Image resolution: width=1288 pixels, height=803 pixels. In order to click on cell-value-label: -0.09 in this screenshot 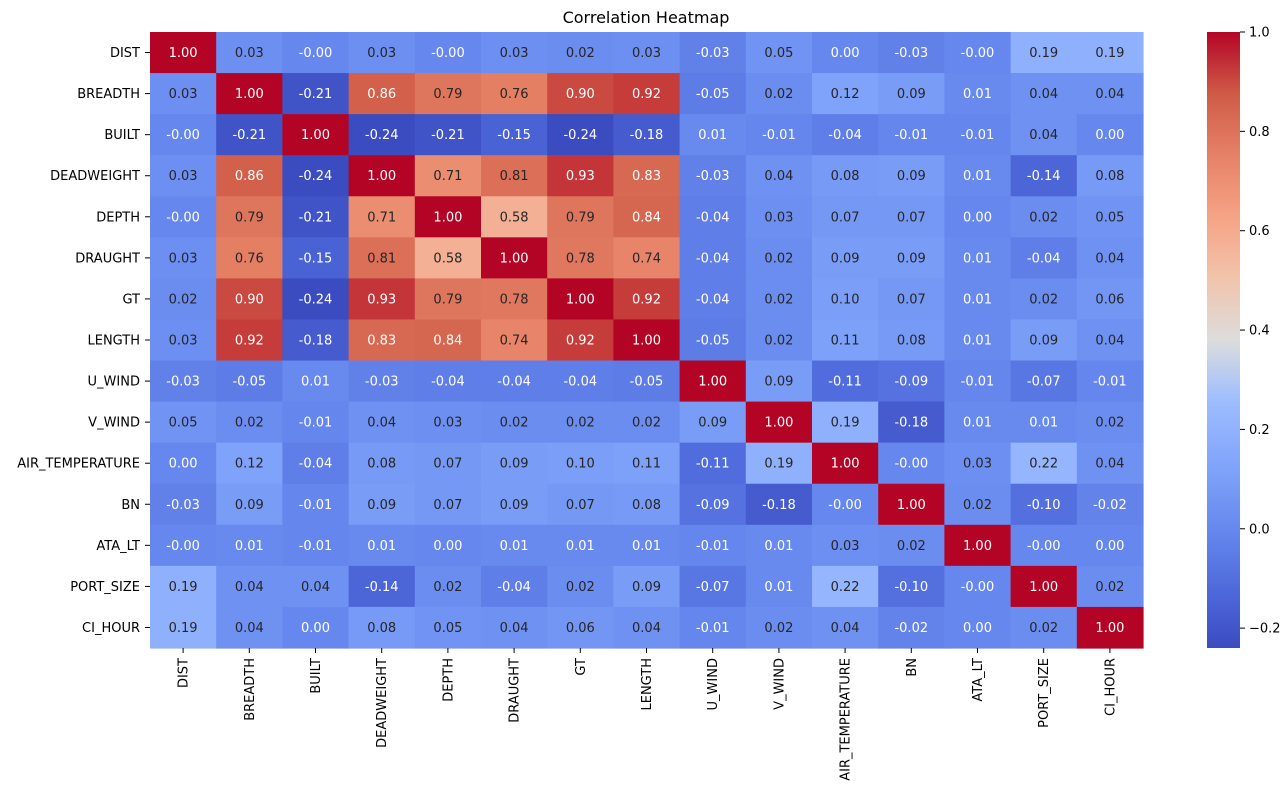, I will do `click(911, 382)`.